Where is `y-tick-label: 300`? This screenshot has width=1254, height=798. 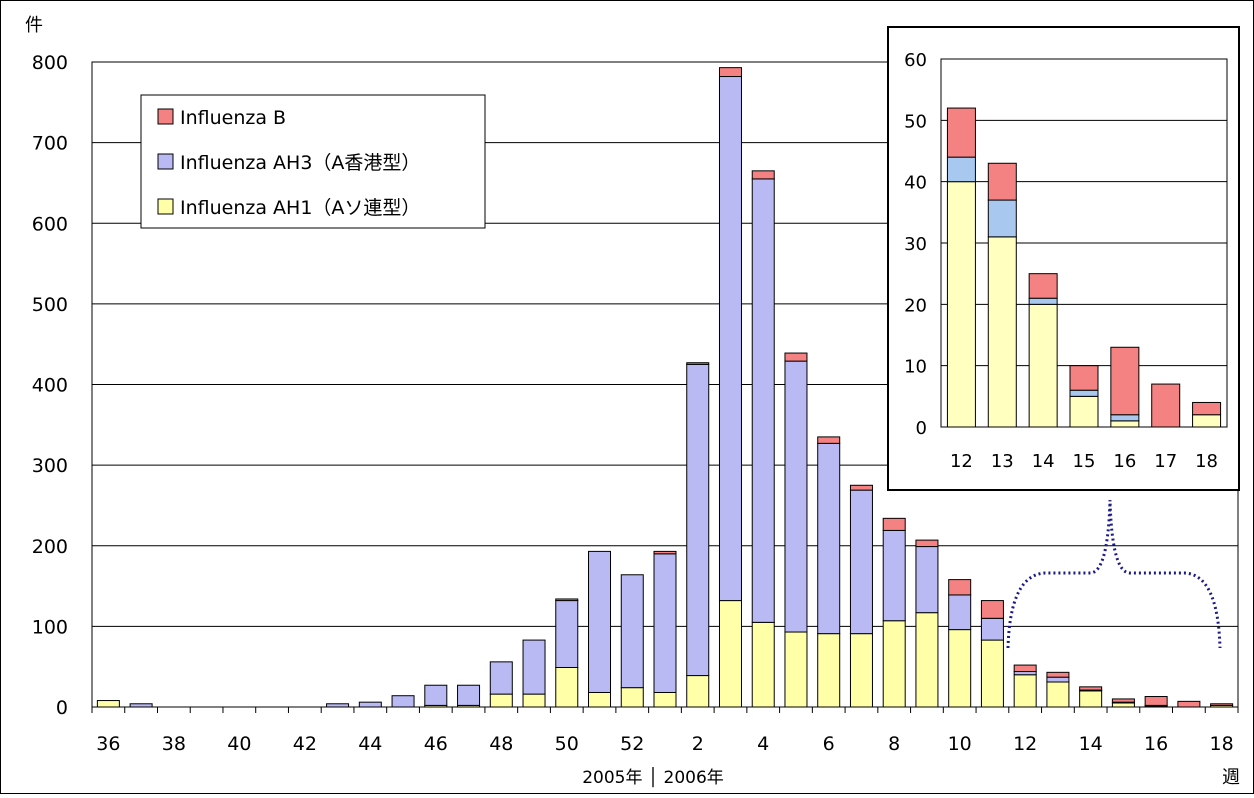
y-tick-label: 300 is located at coordinates (50, 466).